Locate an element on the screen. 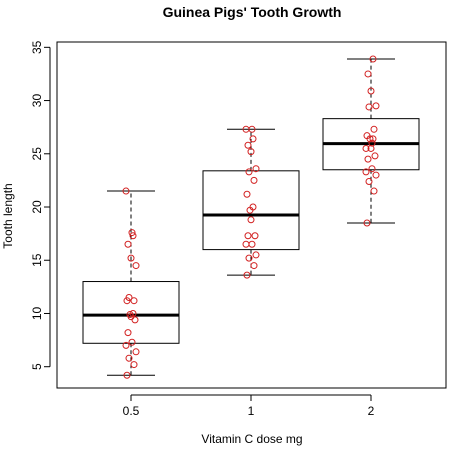  chart-title: Guinea Pigs' Tooth Growth is located at coordinates (252, 12).